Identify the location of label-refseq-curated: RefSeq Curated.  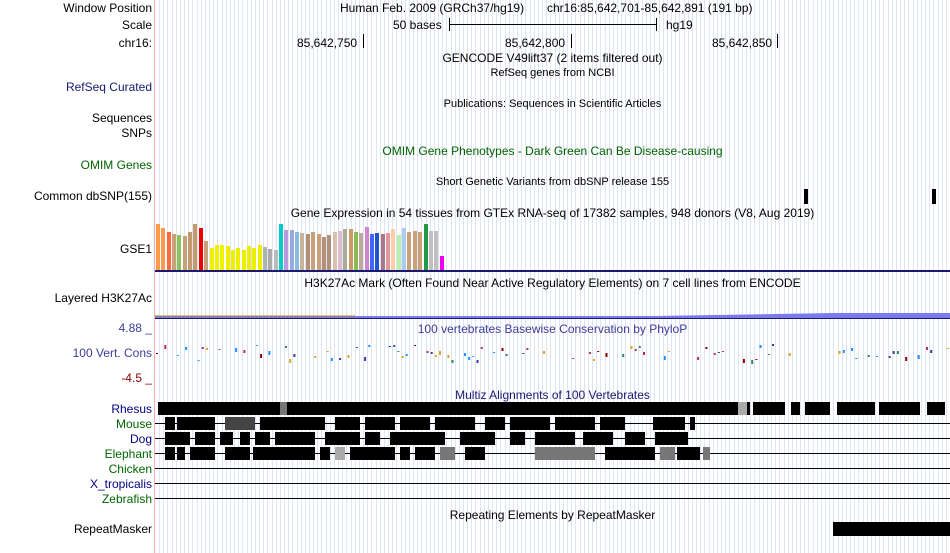
(108, 87).